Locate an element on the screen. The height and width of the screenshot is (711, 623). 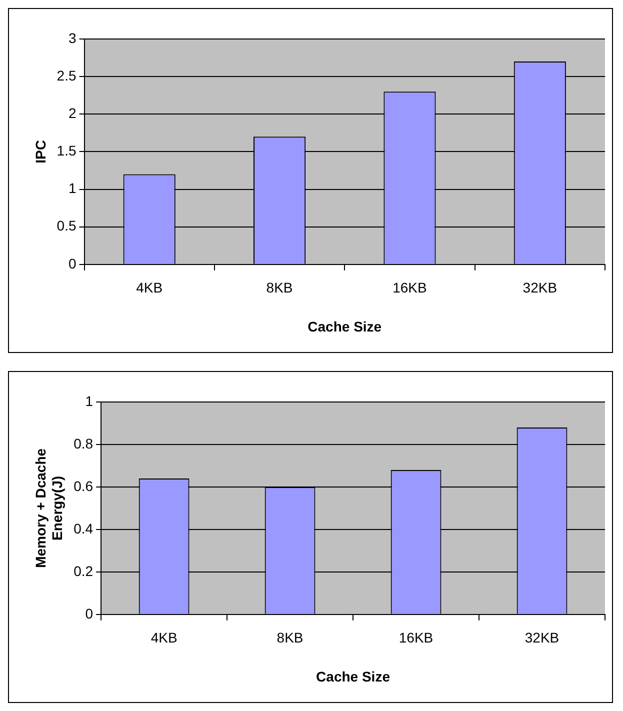
y-tick-label: 2 is located at coordinates (72, 112).